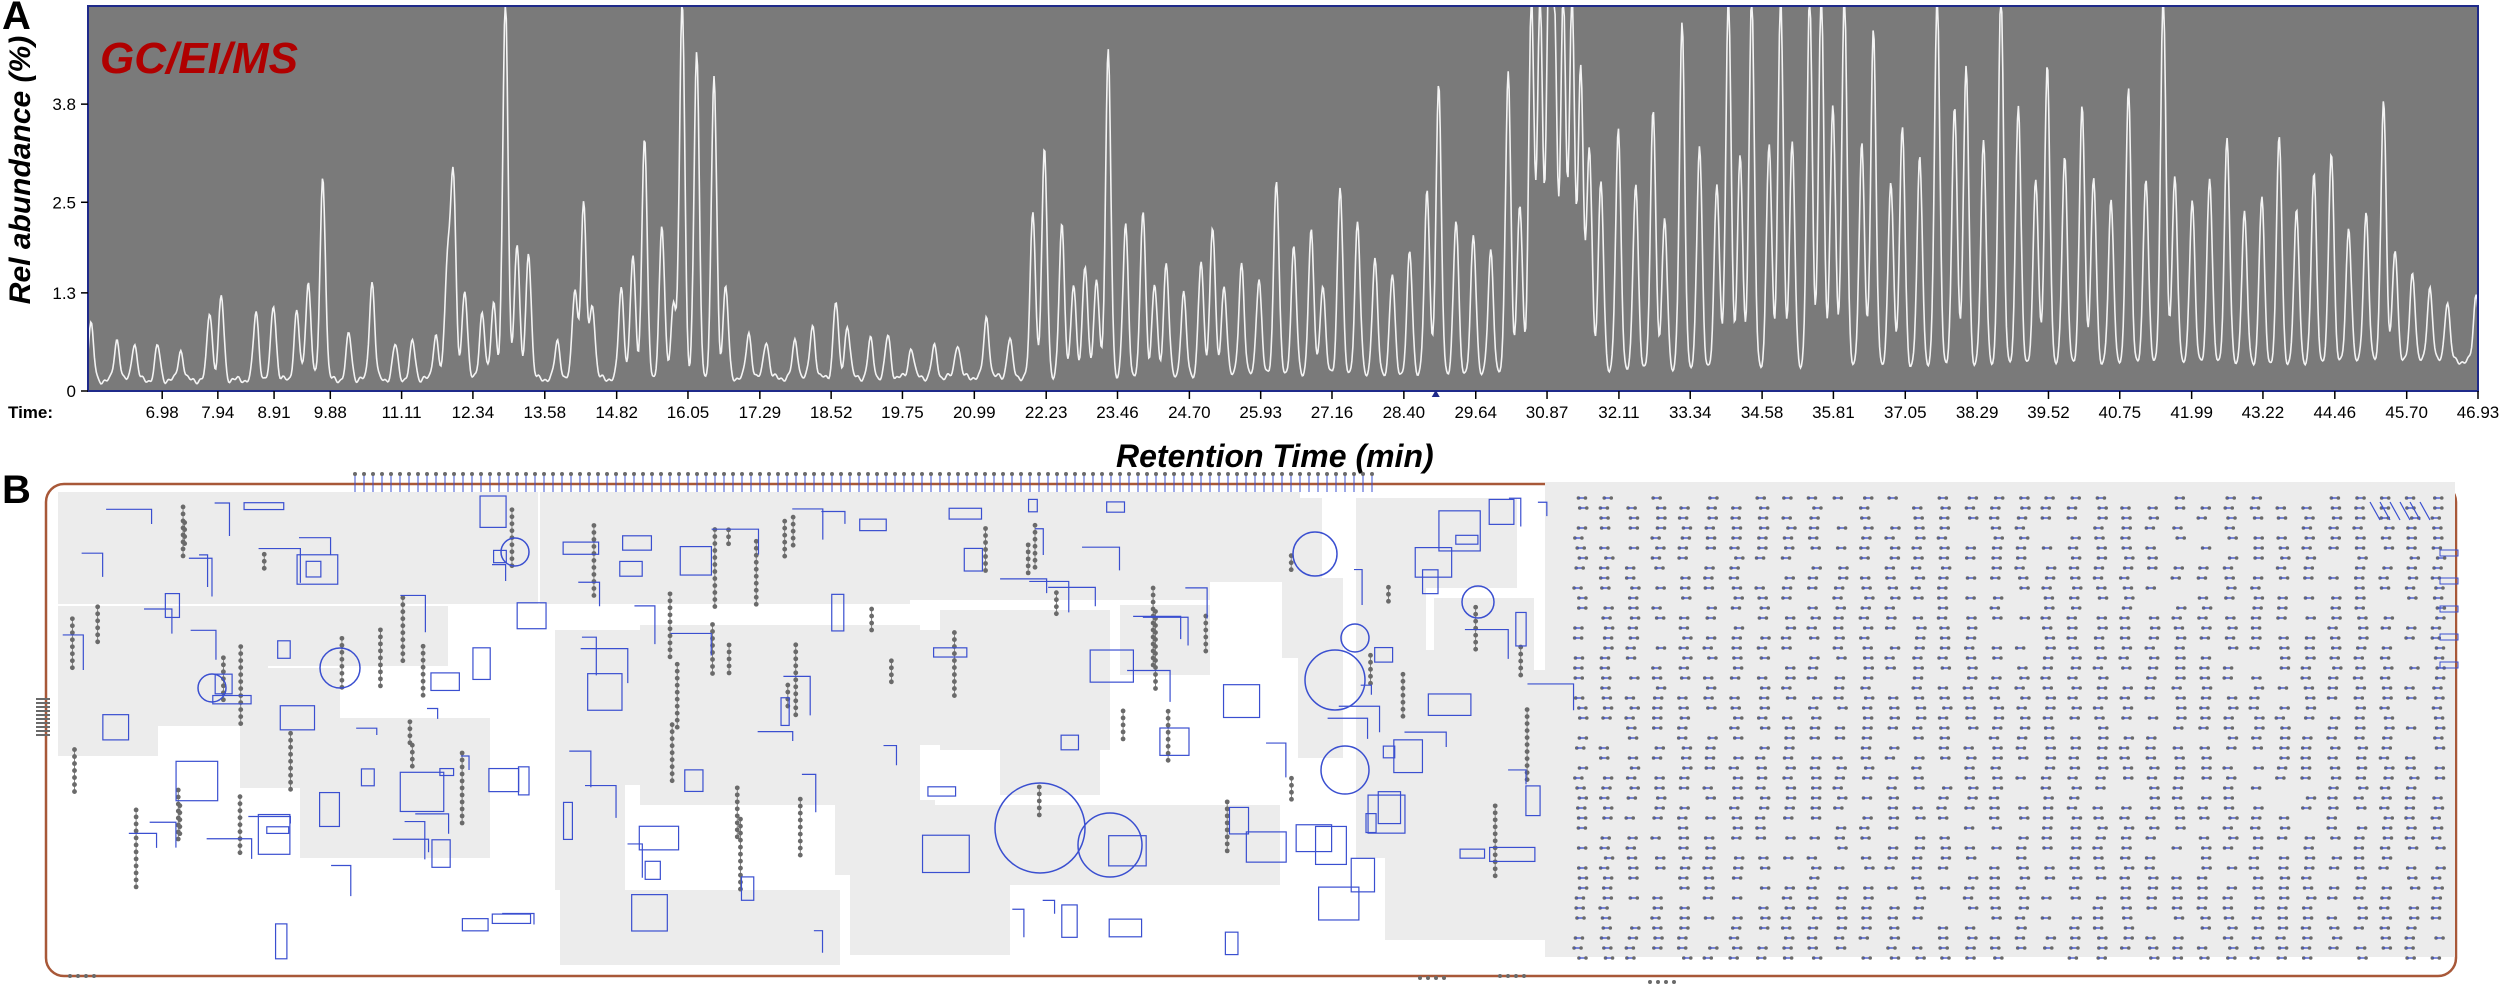  I want to click on x-tick-label: 30.87, so click(1547, 412).